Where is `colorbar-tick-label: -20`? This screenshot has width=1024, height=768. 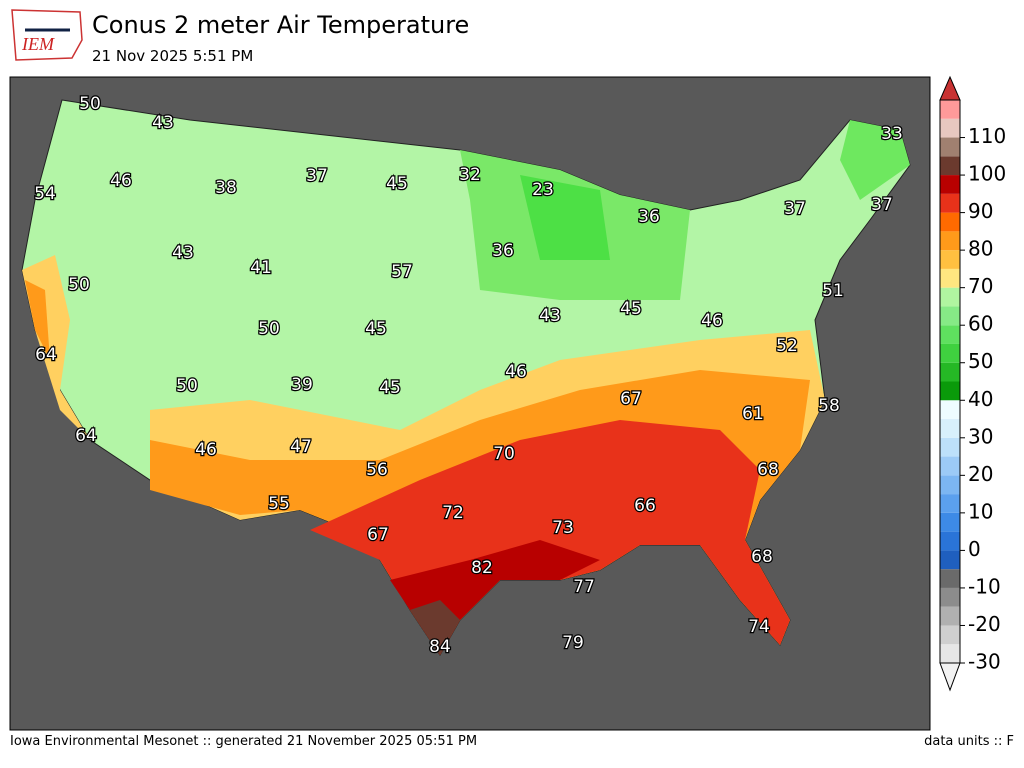 colorbar-tick-label: -20 is located at coordinates (984, 624).